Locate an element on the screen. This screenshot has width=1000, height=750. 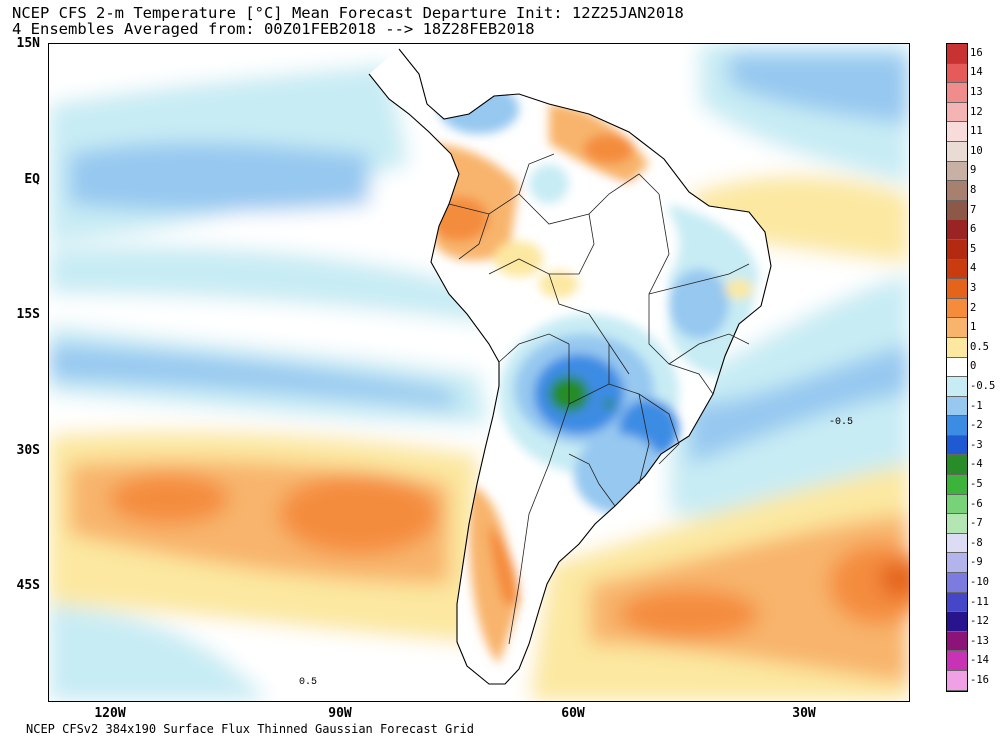
map-label-cool: -0.5 is located at coordinates (841, 422).